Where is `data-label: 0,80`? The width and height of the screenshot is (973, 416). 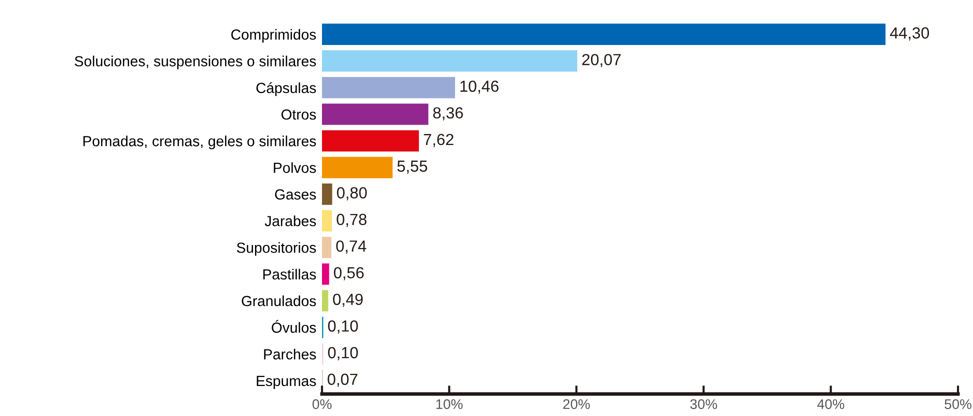
data-label: 0,80 is located at coordinates (351, 193).